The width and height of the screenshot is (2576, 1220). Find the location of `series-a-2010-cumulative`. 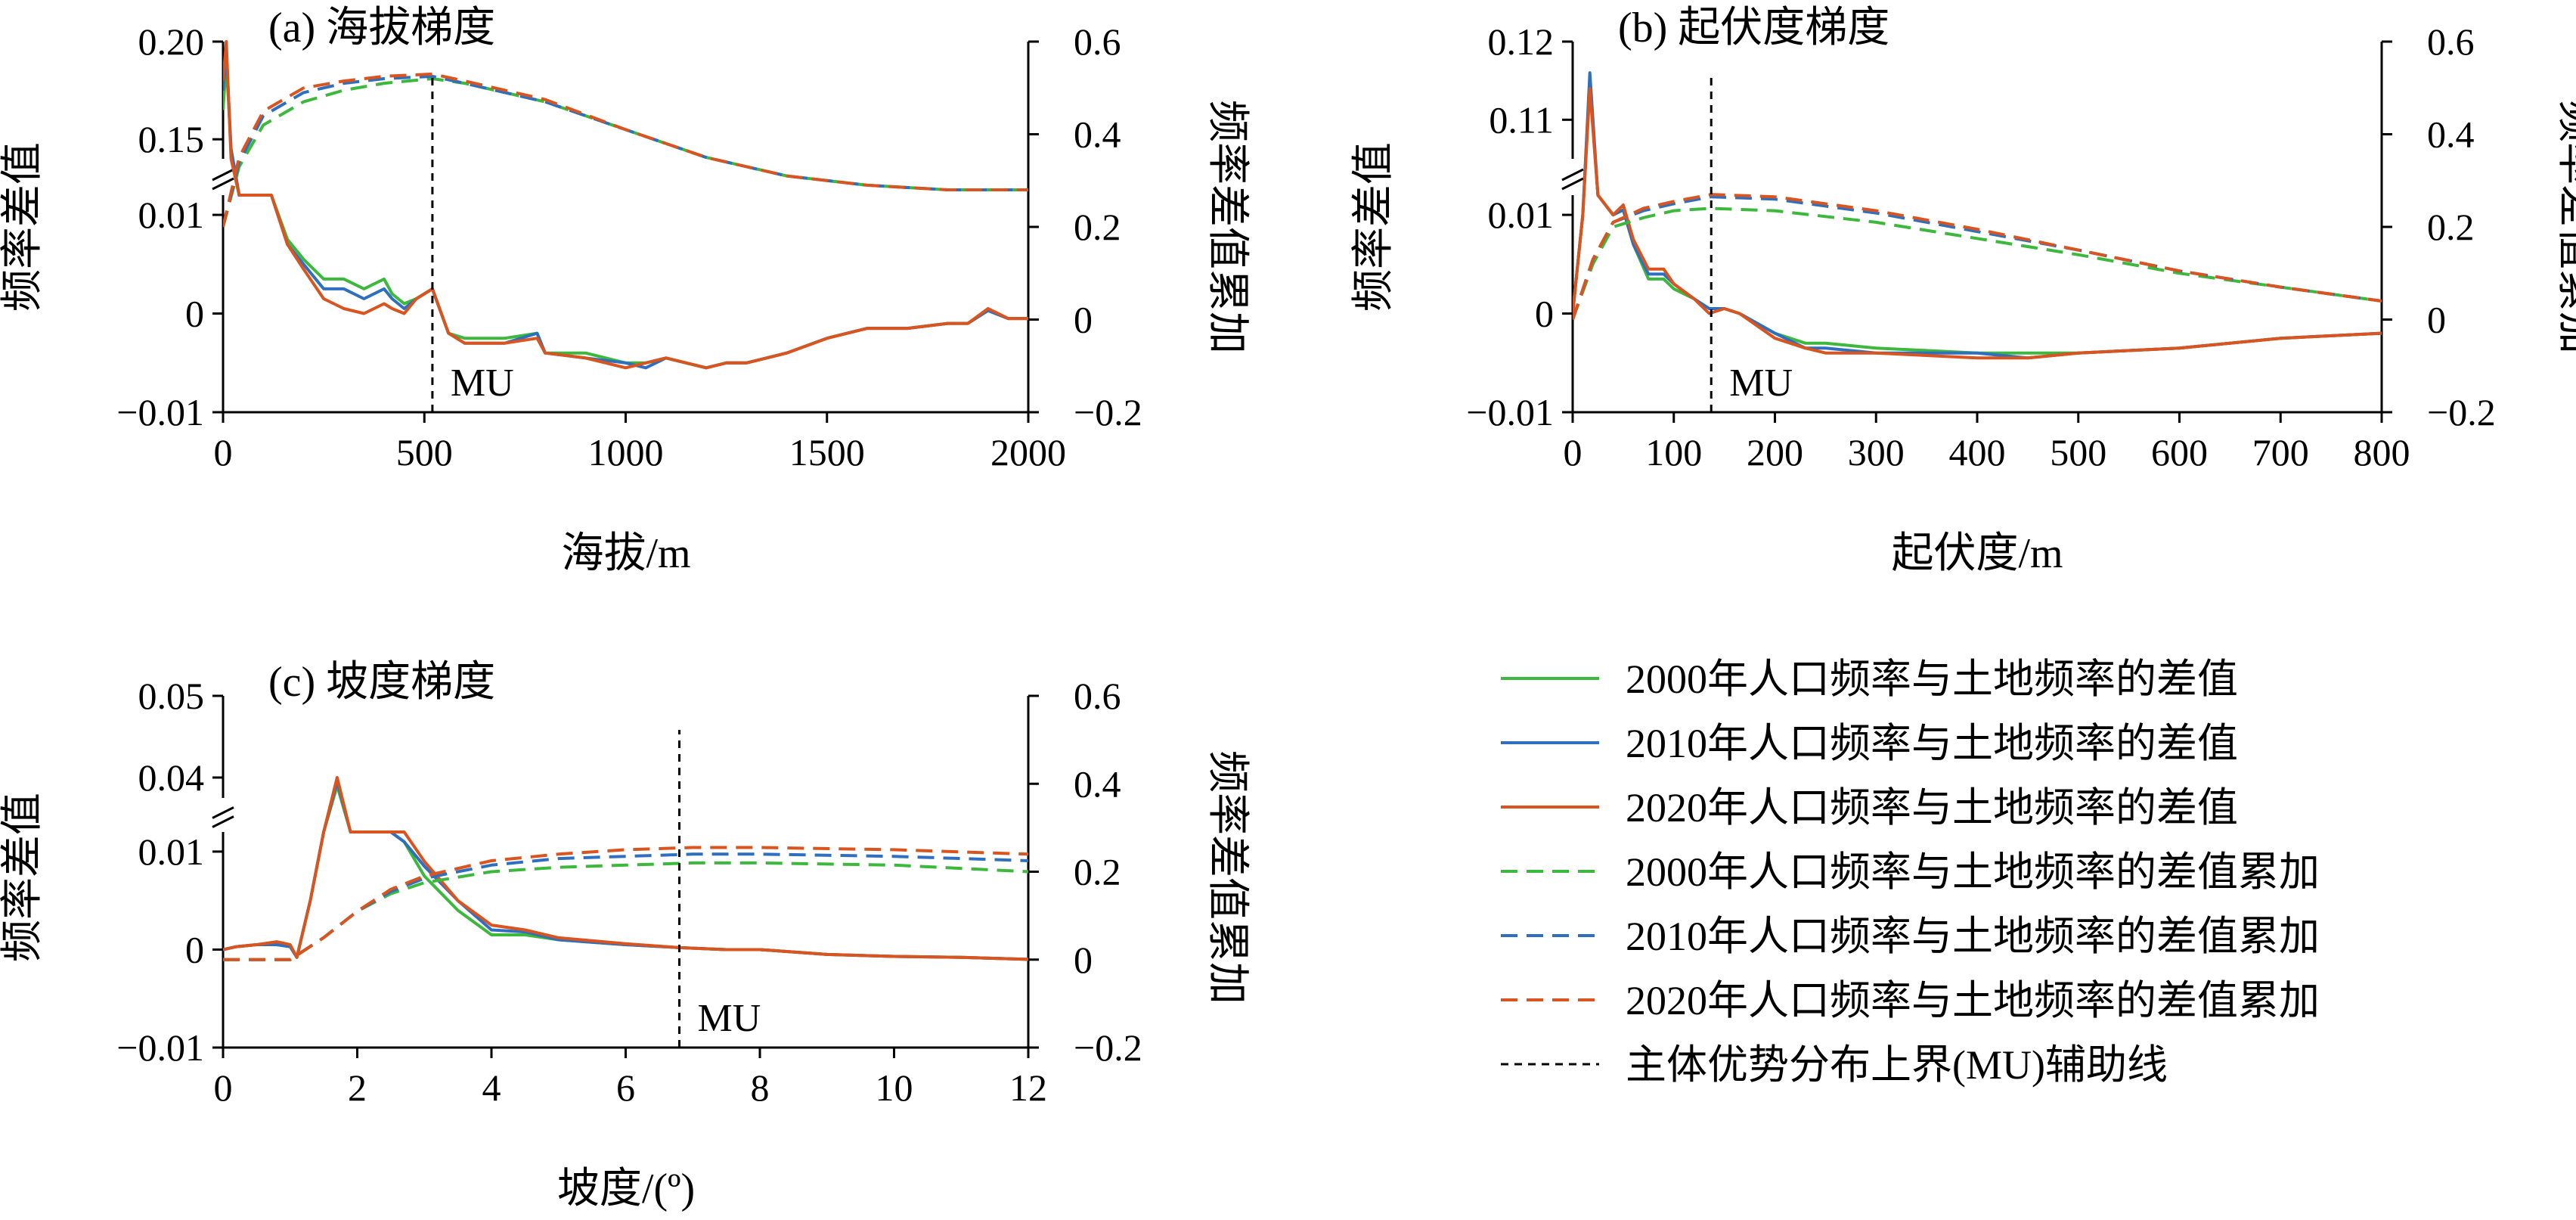

series-a-2010-cumulative is located at coordinates (625, 151).